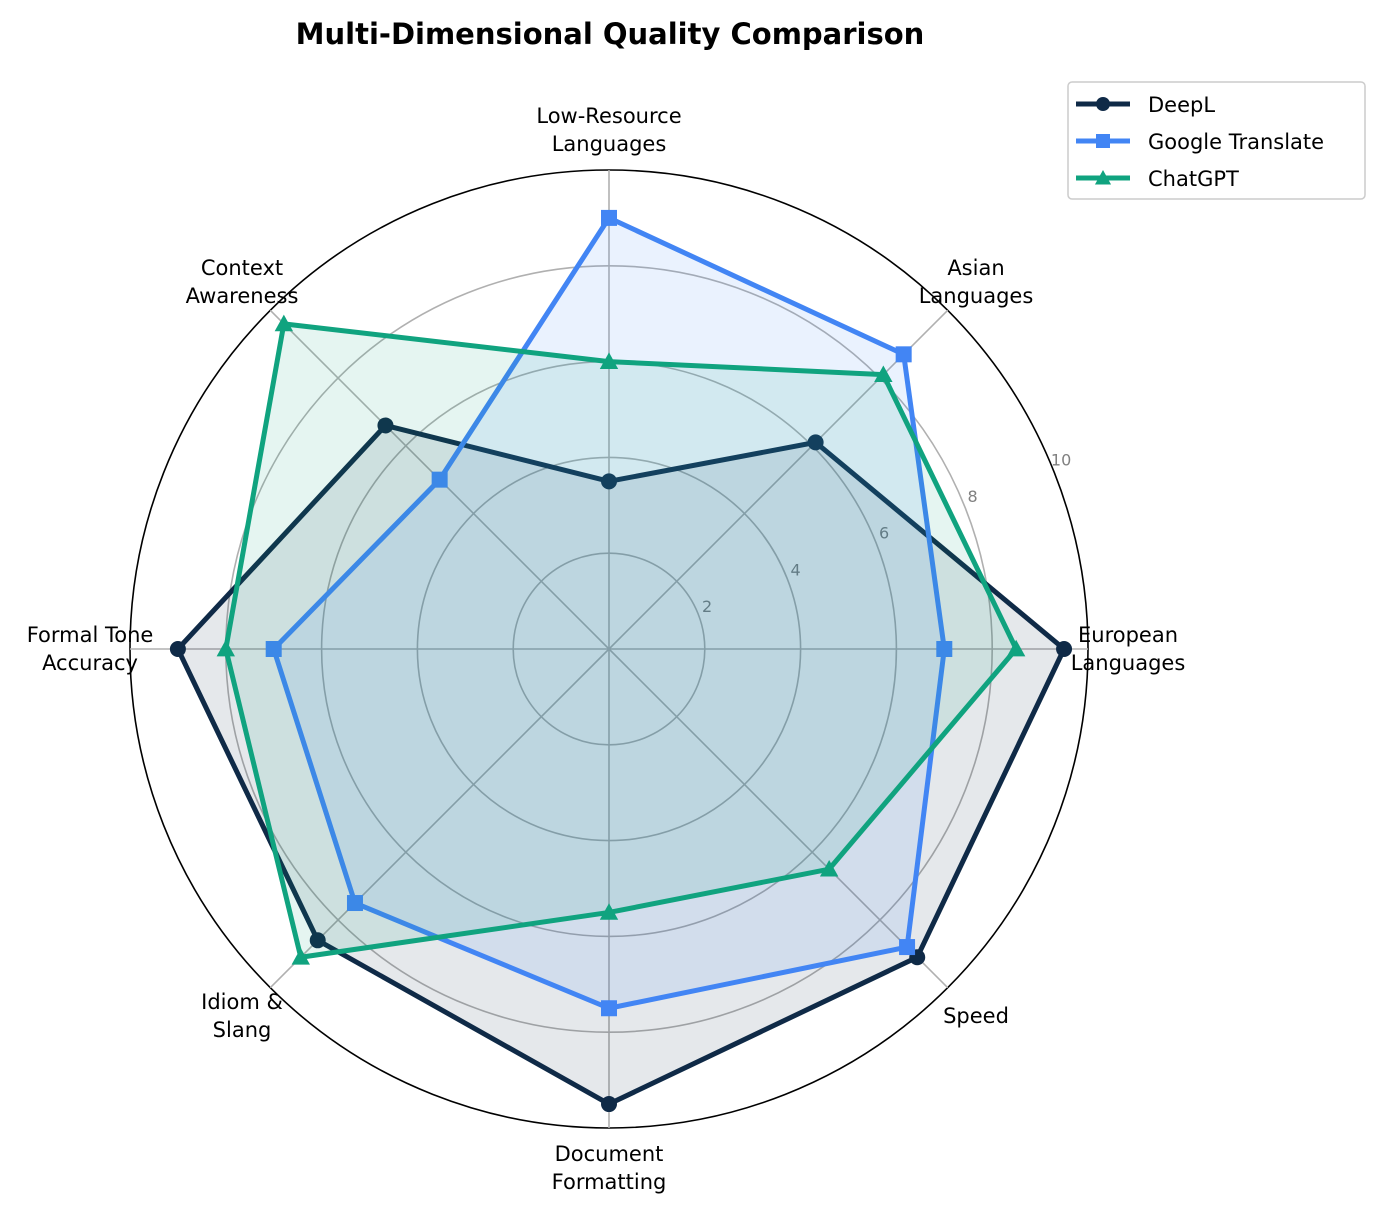 This screenshot has height=1208, width=1385. Describe the element at coordinates (609, 1168) in the screenshot. I see `axis-label: Document Formatting` at that location.